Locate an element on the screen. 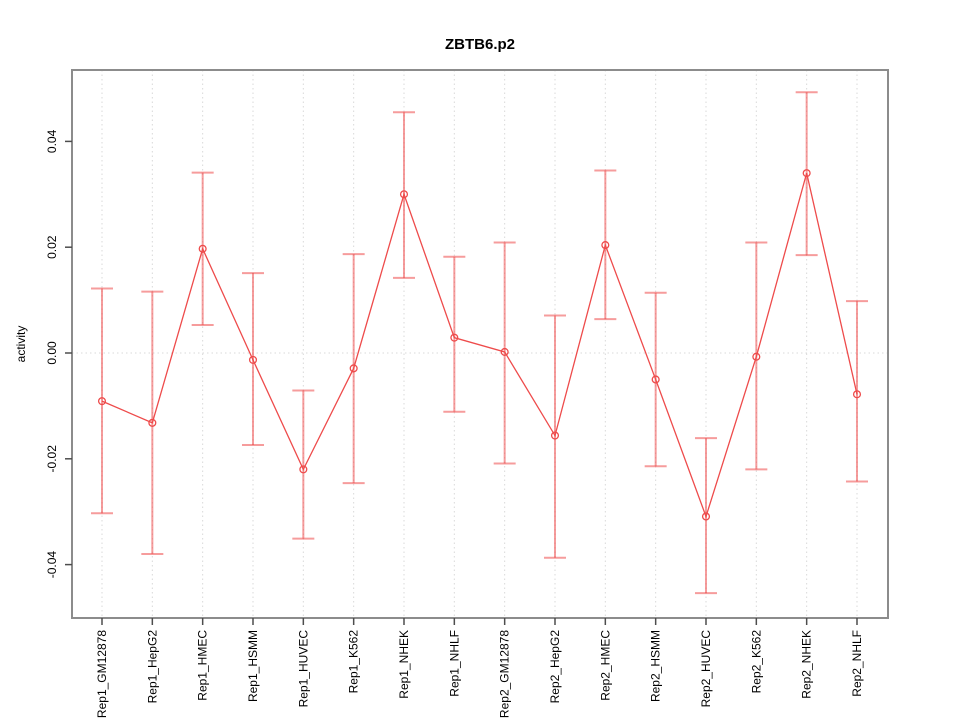  y-tick-label: 0.02 is located at coordinates (52, 247).